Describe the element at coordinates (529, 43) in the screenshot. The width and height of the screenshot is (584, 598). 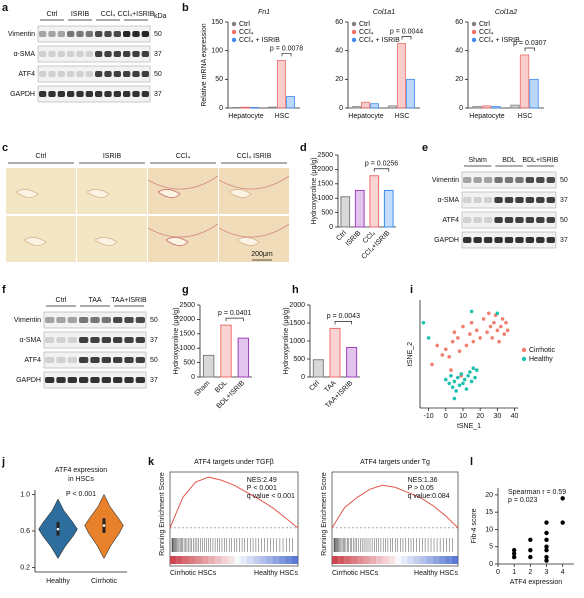
I see `p-value: p = 0.0307` at that location.